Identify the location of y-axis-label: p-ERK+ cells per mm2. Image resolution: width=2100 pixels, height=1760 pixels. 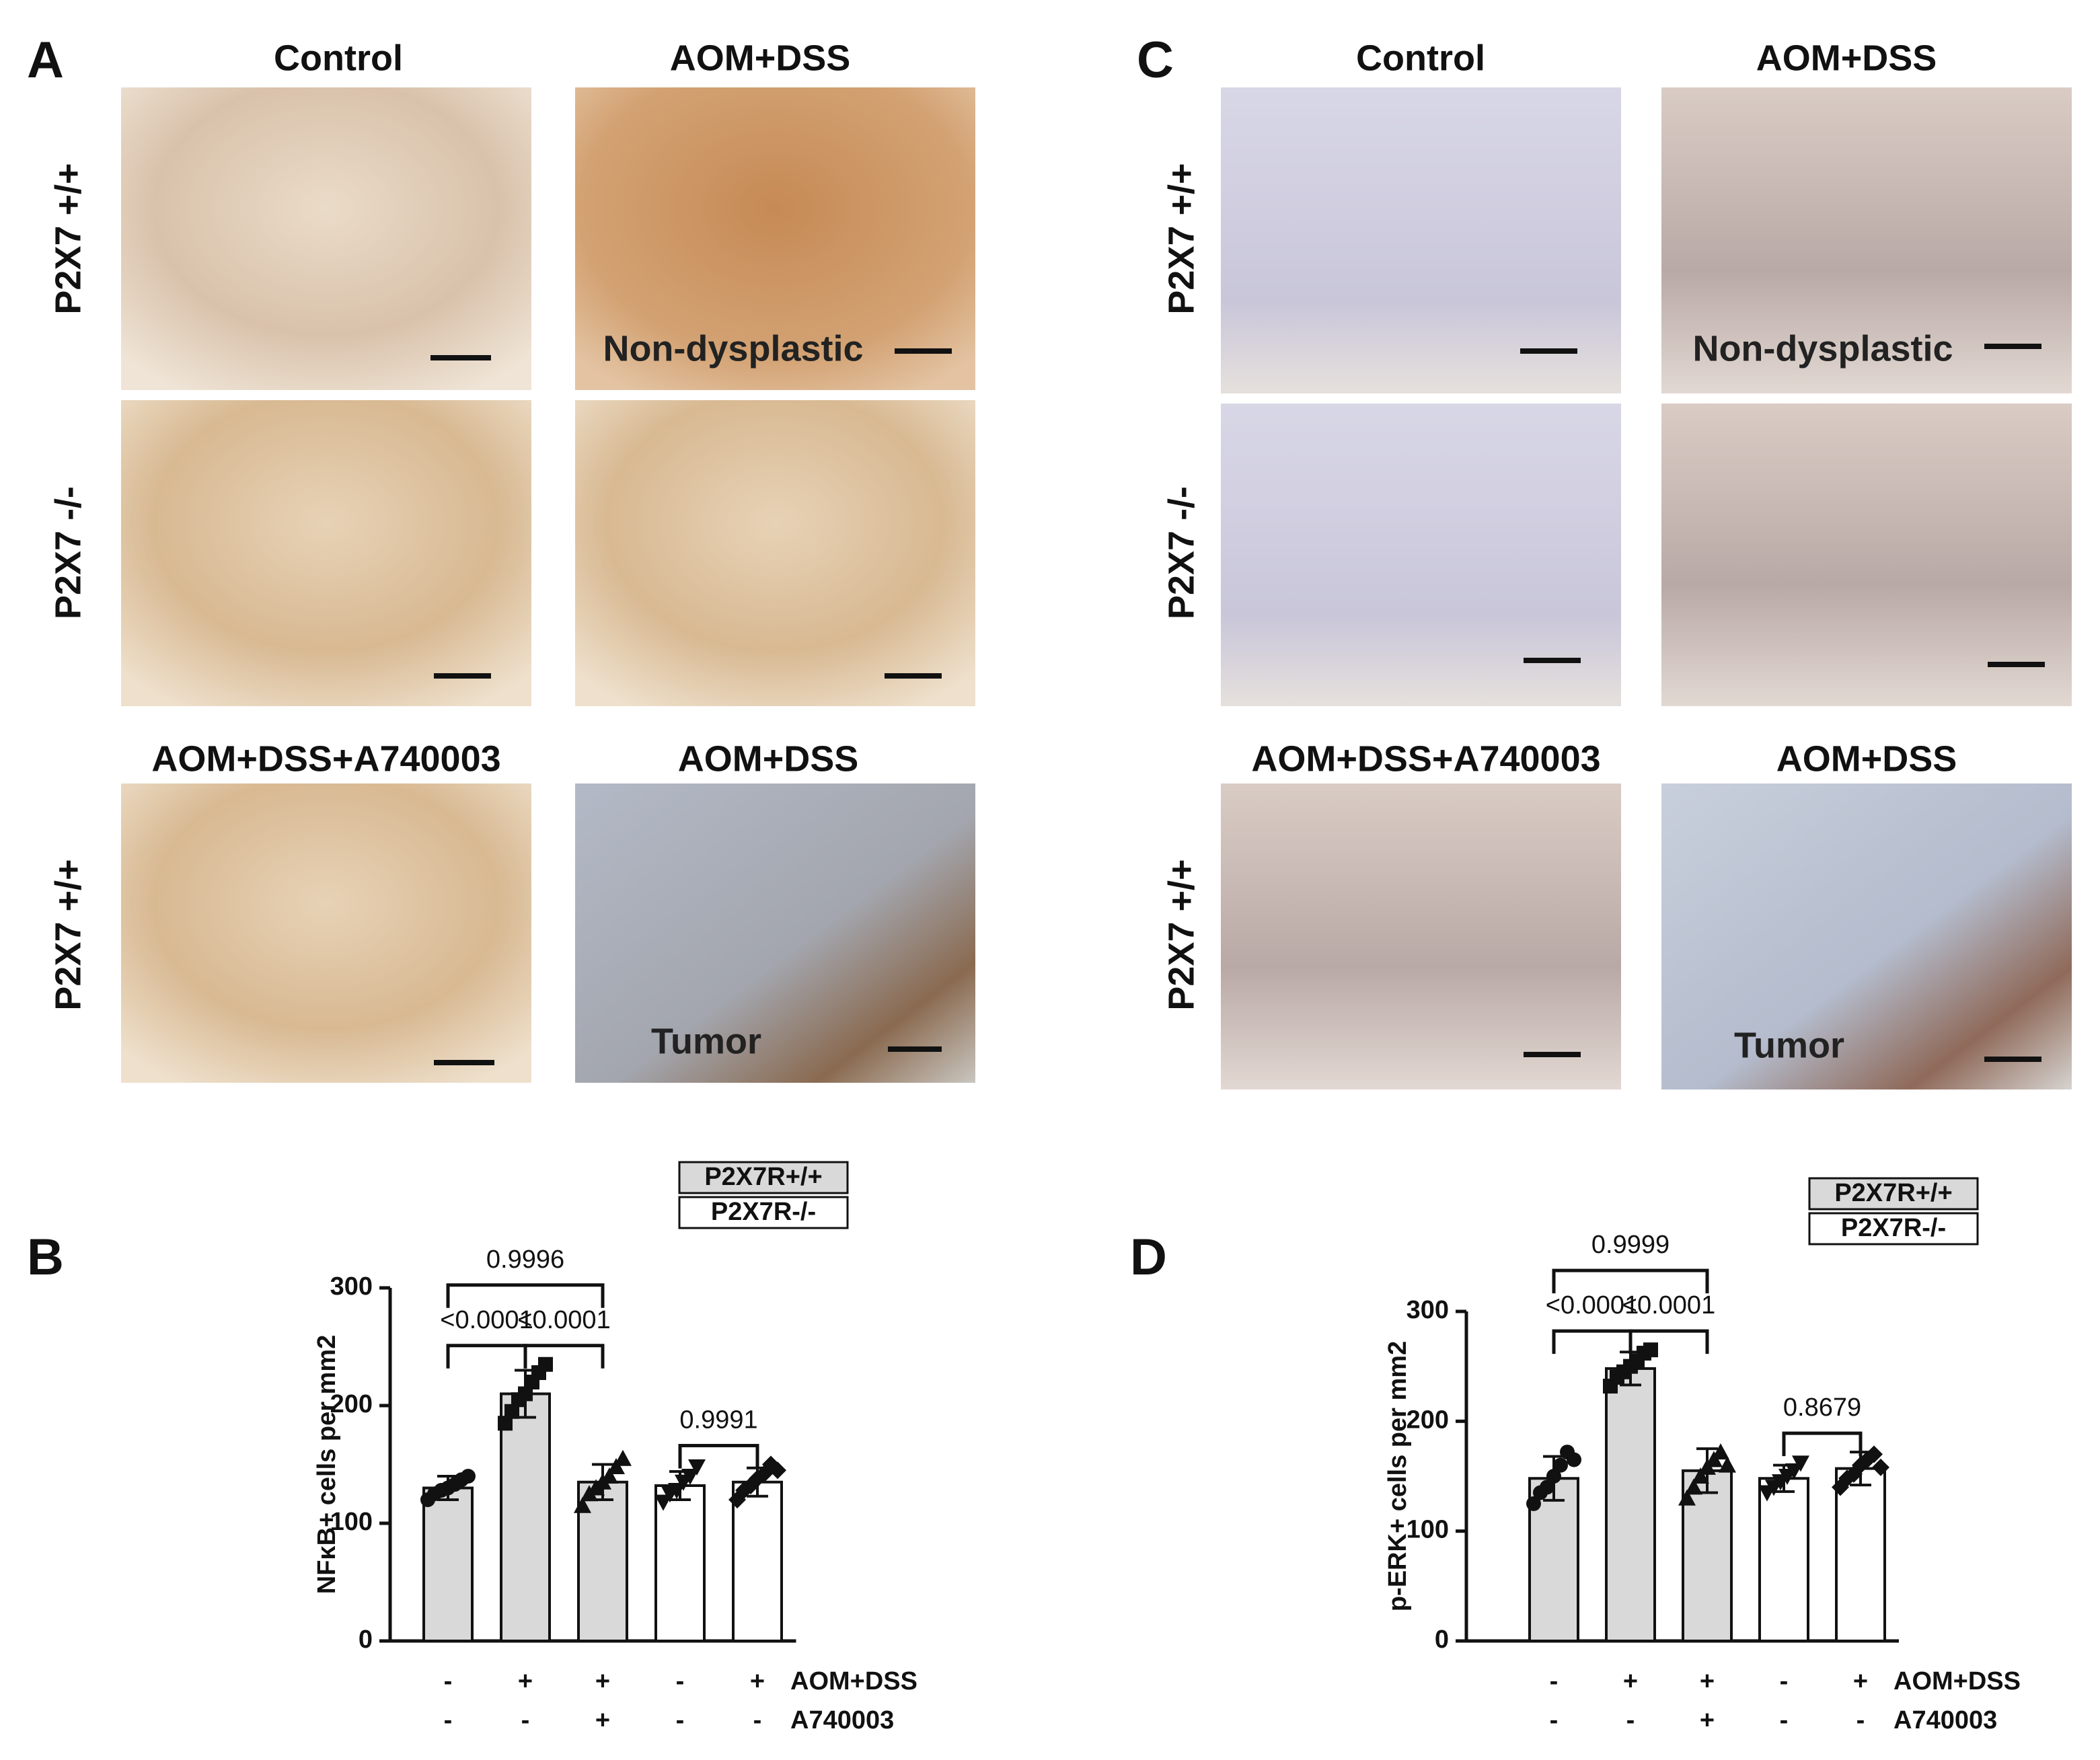
(1398, 1476).